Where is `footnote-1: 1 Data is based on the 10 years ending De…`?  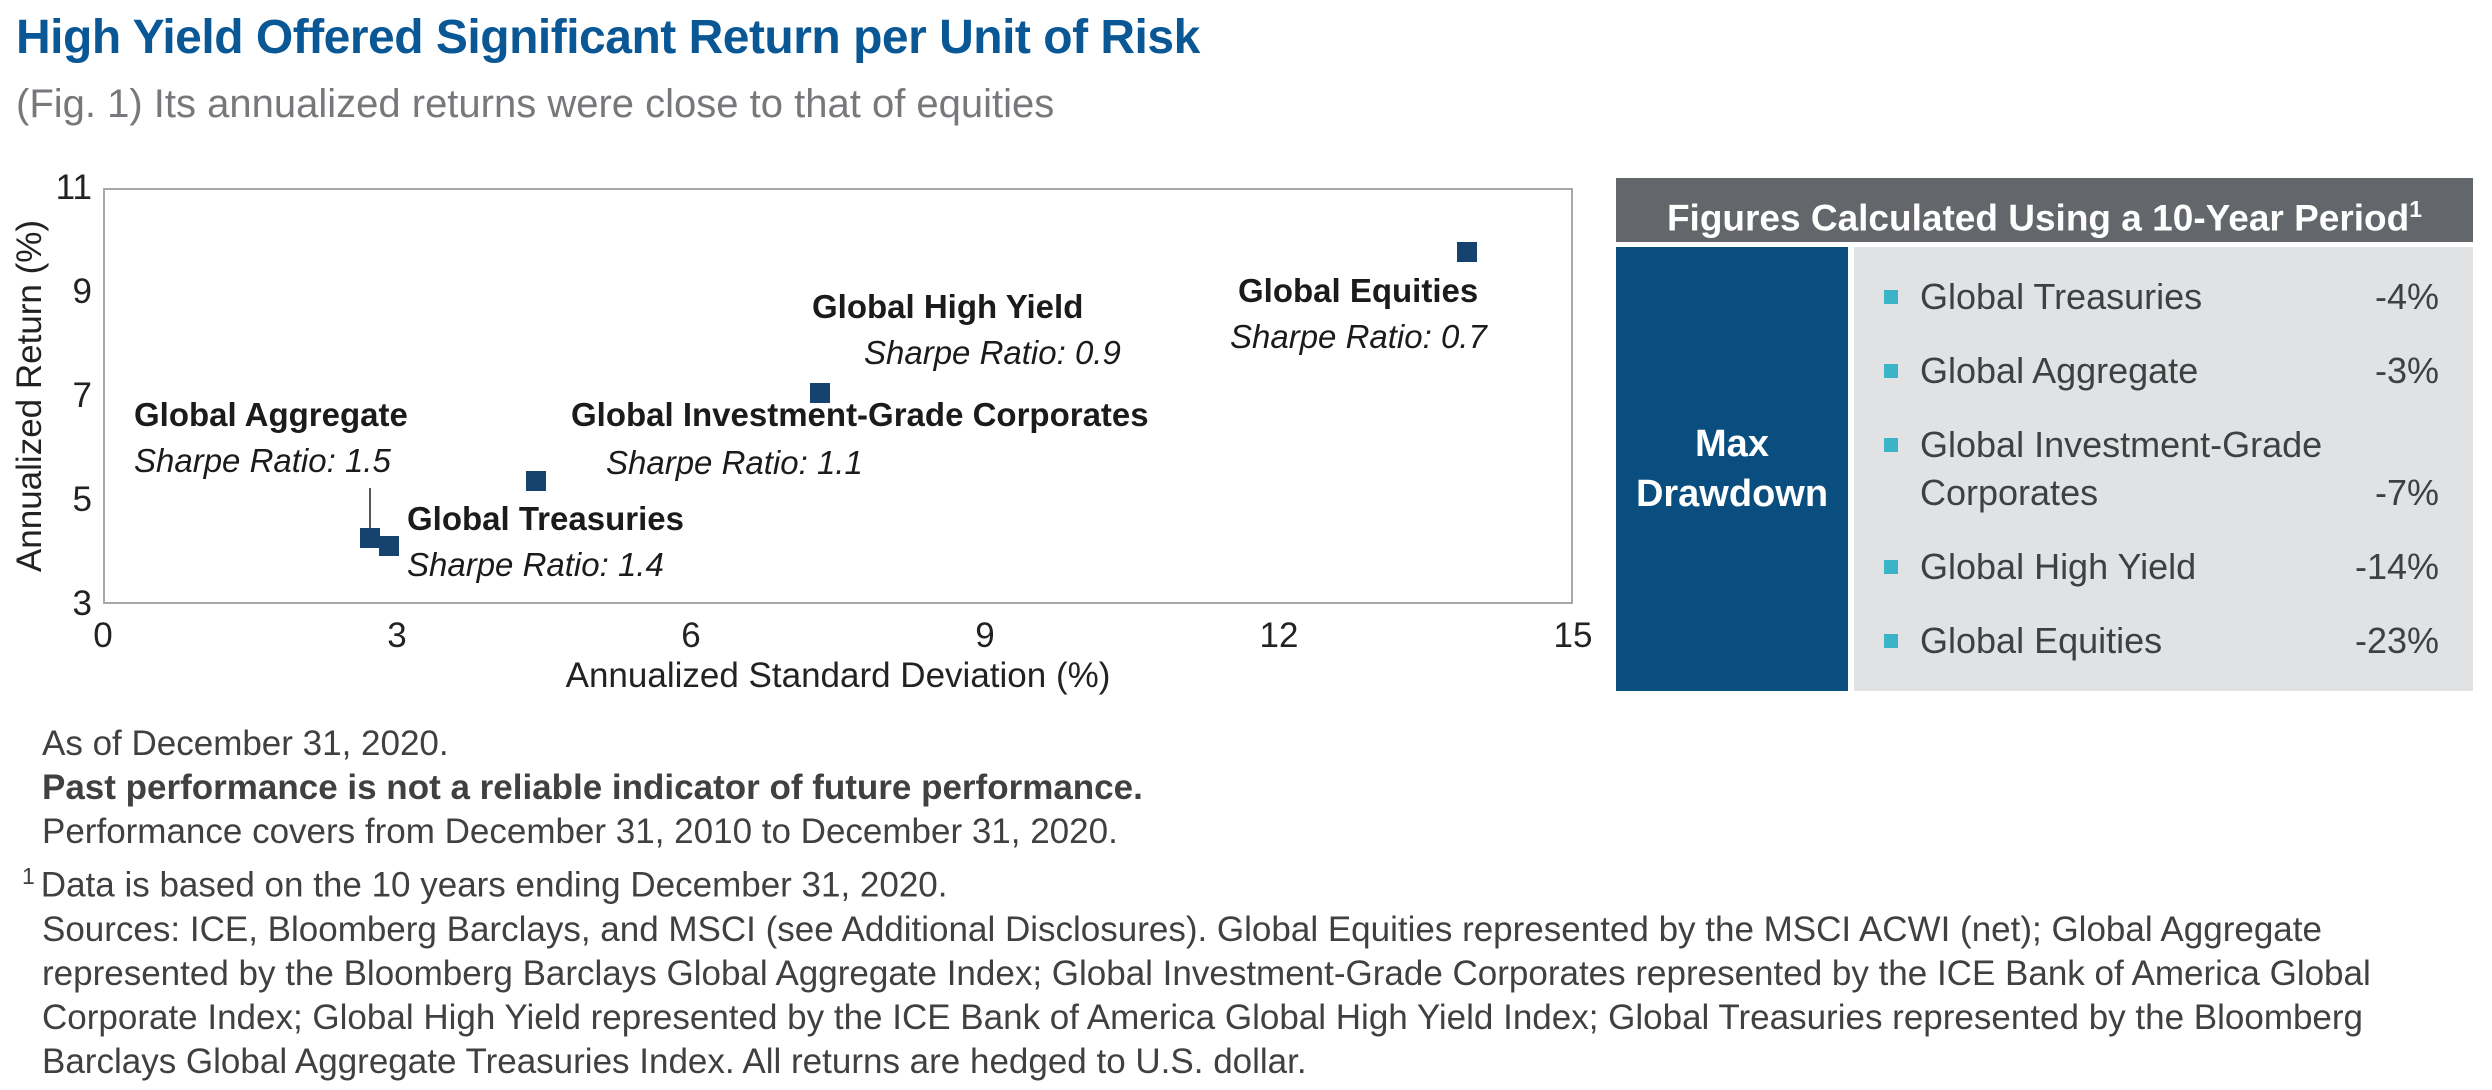
footnote-1: 1 Data is based on the 10 years ending De… is located at coordinates (1238, 881).